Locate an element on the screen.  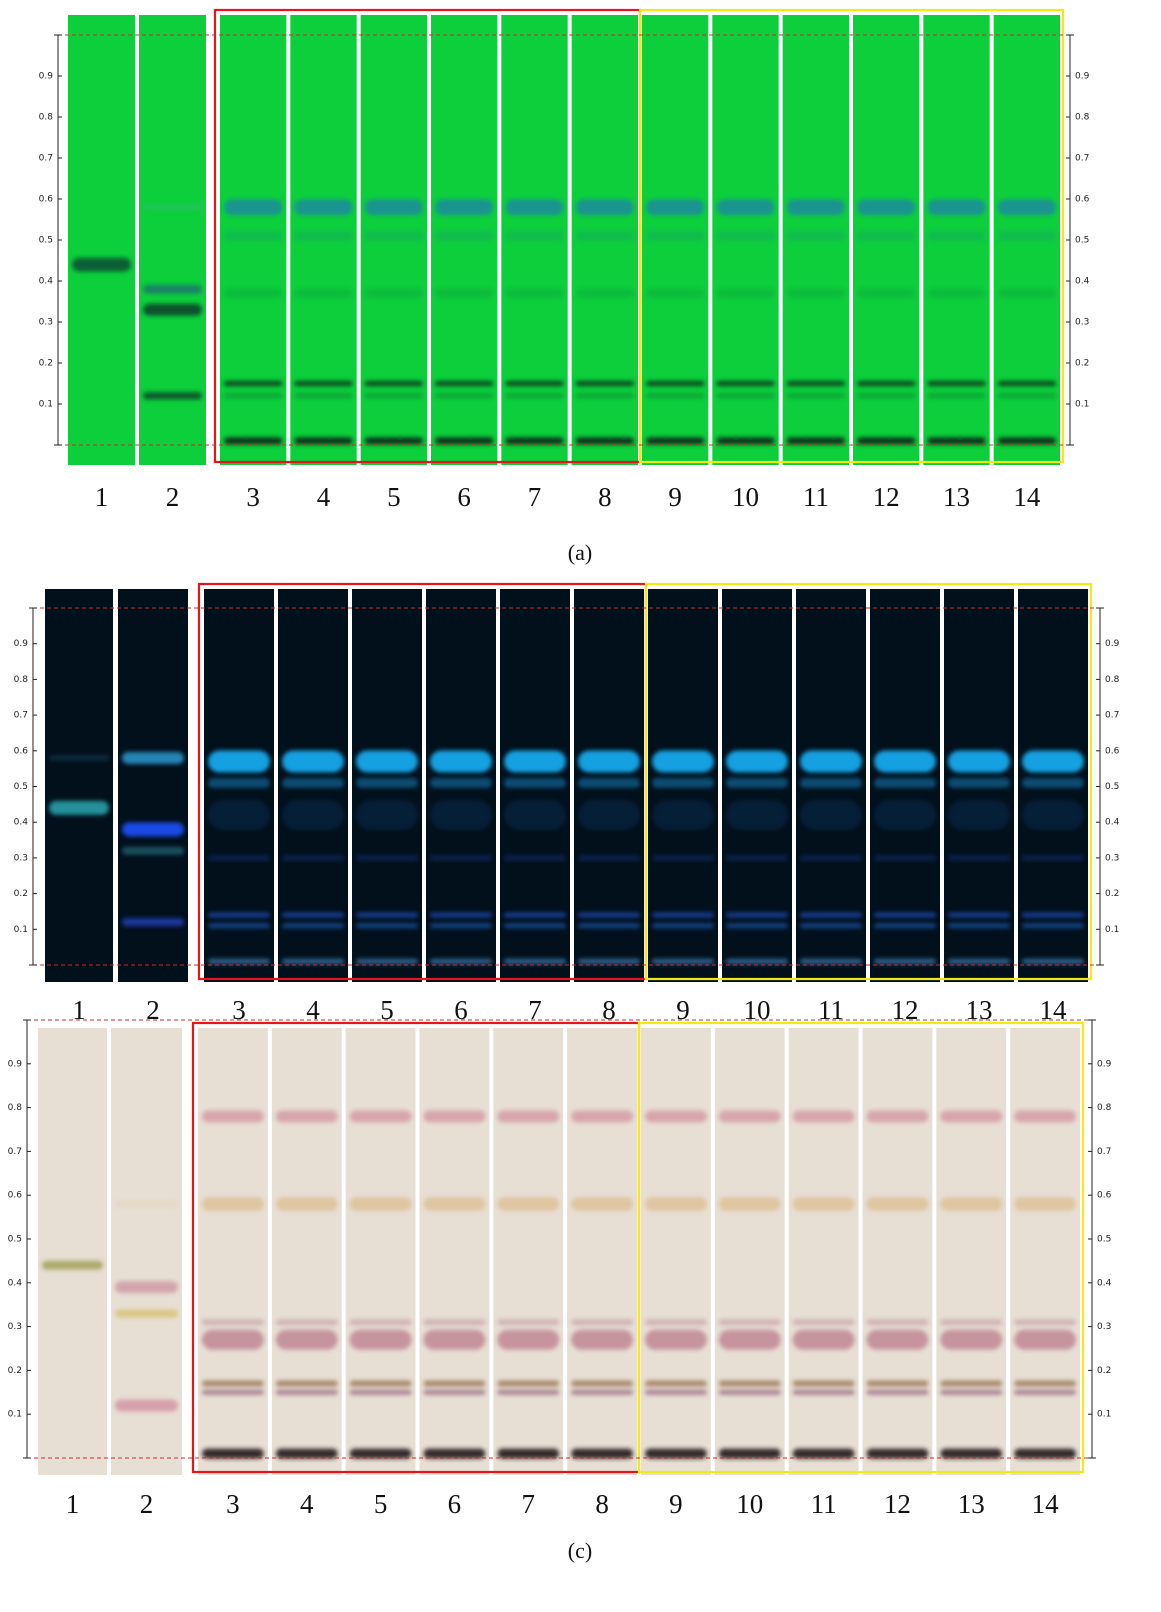
lane-number: 5 is located at coordinates (387, 1010).